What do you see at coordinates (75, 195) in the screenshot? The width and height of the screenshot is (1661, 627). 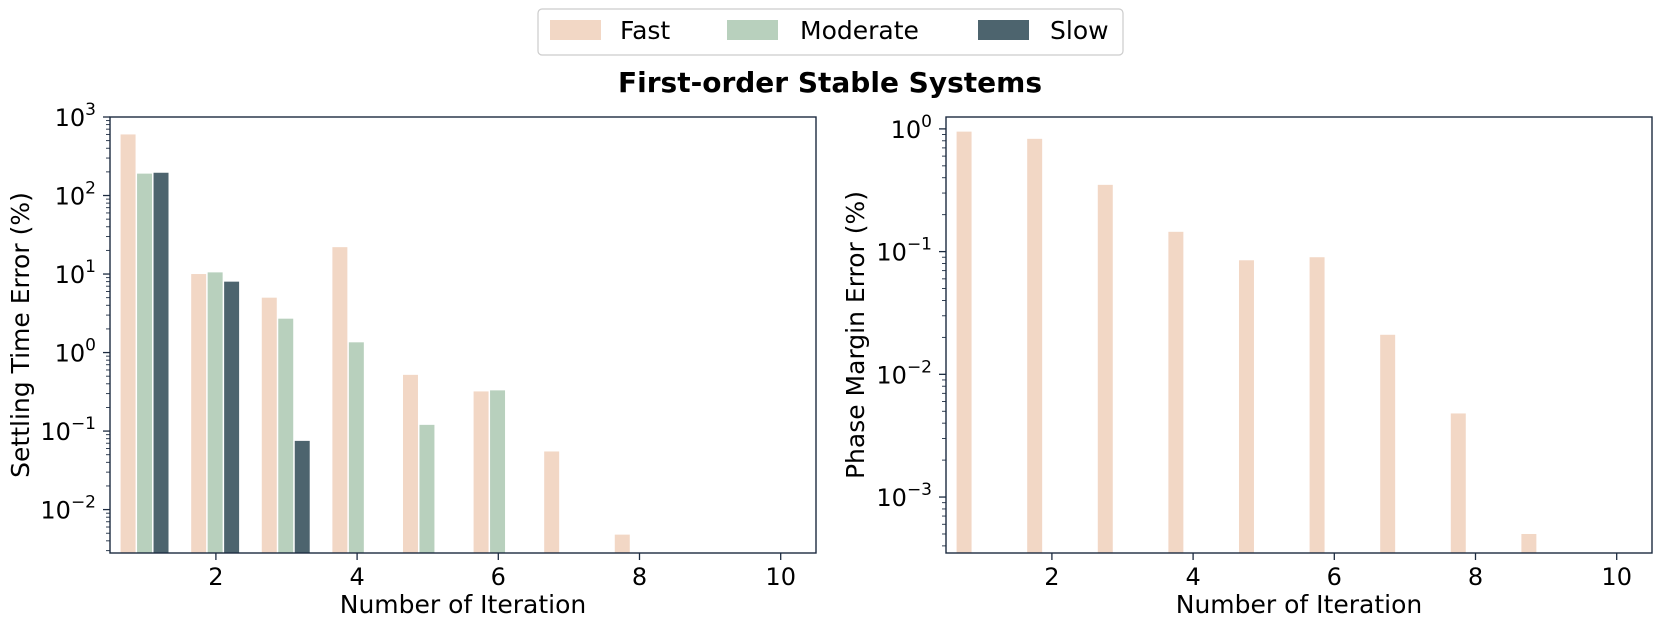 I see `y-tick-label: 10²` at bounding box center [75, 195].